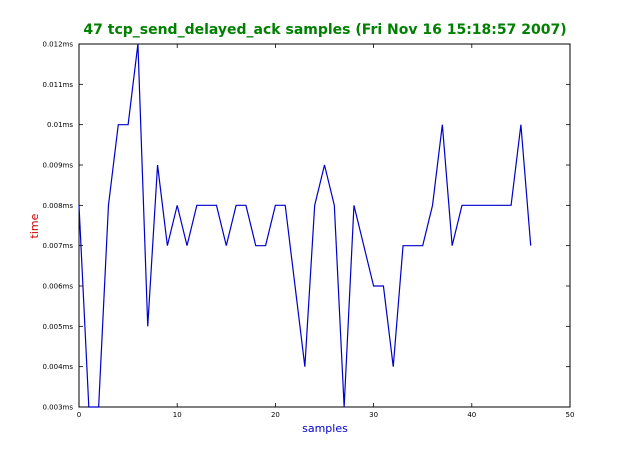 This screenshot has width=633, height=453. Describe the element at coordinates (570, 415) in the screenshot. I see `x-tick-label: 50` at that location.